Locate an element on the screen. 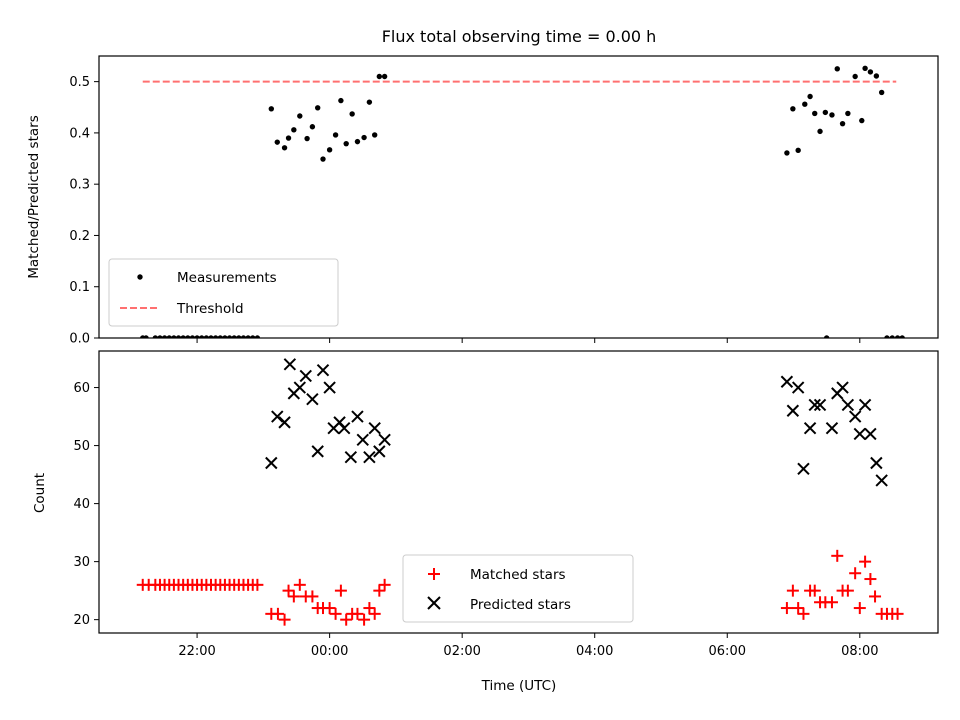 Image resolution: width=960 pixels, height=720 pixels. x-axis-label: Time (UTC) is located at coordinates (519, 686).